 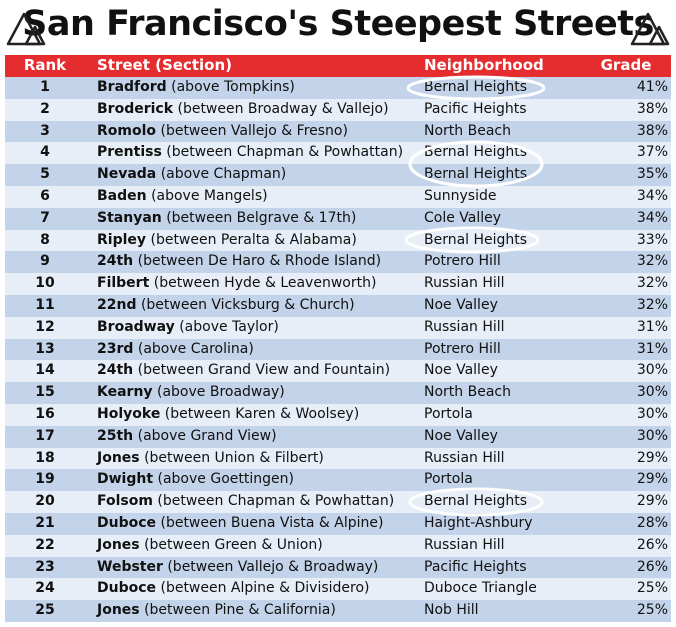 I want to click on street-cell: Jones (between Pine & California), so click(x=216, y=611).